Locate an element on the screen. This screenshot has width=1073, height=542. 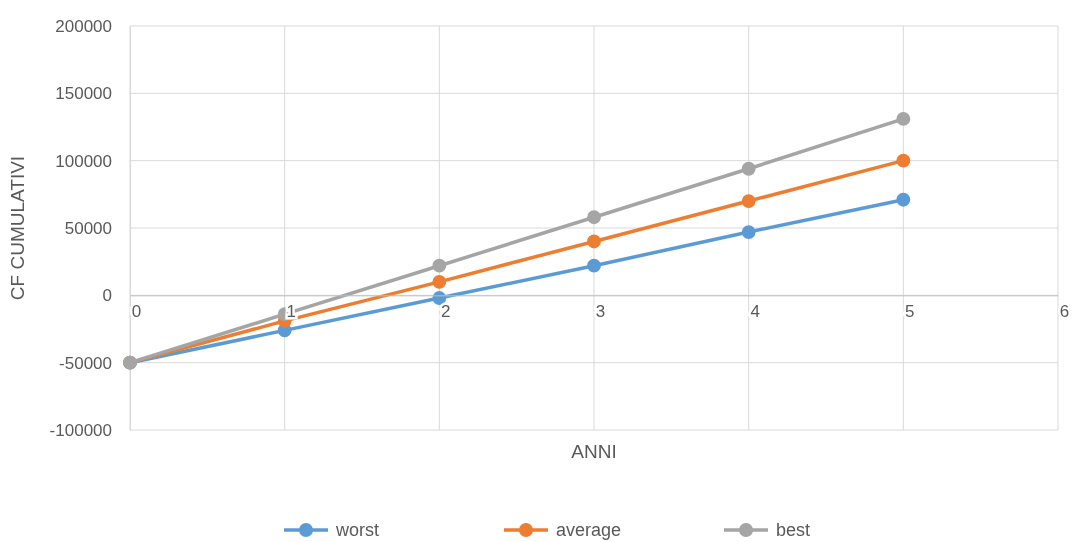
y-tick-label: 50000 is located at coordinates (88, 228).